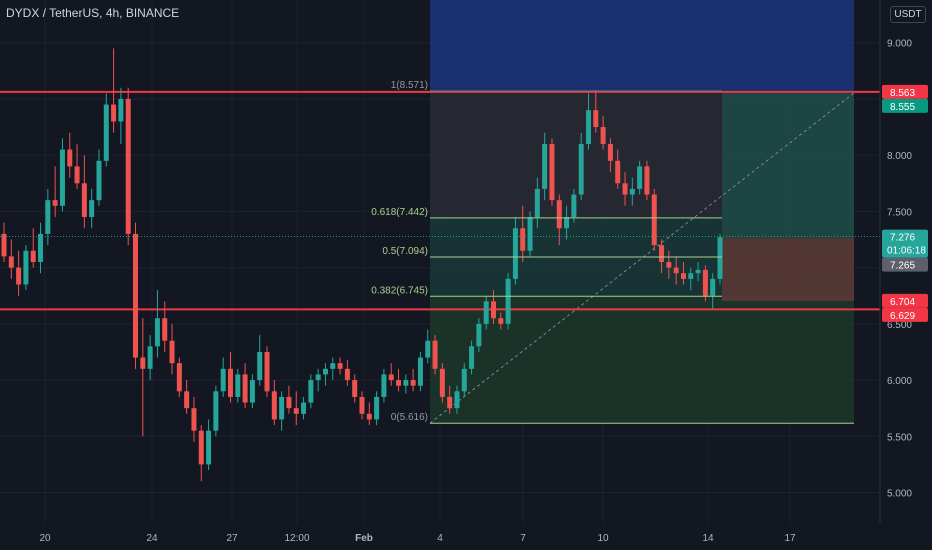  I want to click on time-axis: 20 24 27 12:00 Feb 4 7 10 14 17, so click(417, 538).